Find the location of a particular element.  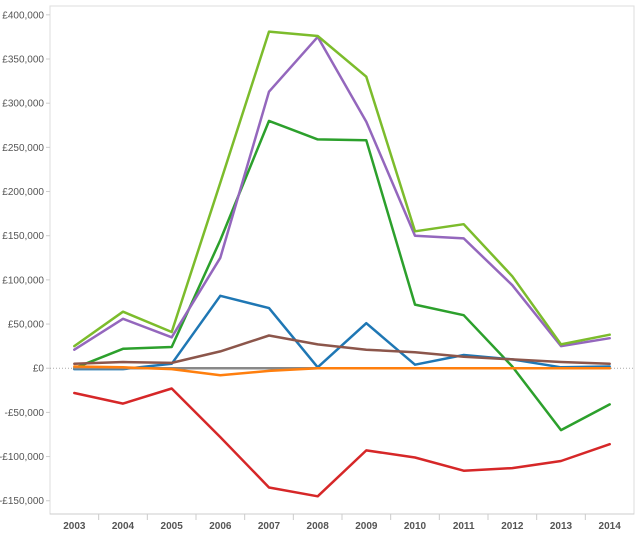

x-tick-label: 2008 is located at coordinates (318, 526).